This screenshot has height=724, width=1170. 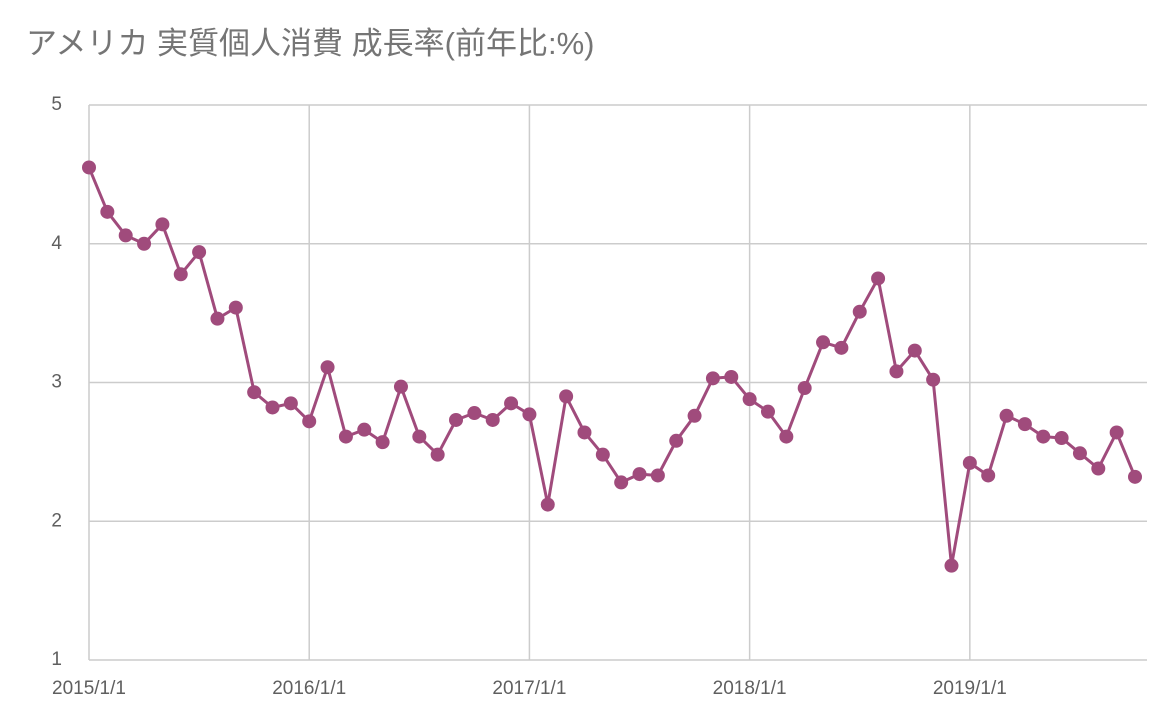 What do you see at coordinates (750, 688) in the screenshot?
I see `x-tick-label: 2018/1/1` at bounding box center [750, 688].